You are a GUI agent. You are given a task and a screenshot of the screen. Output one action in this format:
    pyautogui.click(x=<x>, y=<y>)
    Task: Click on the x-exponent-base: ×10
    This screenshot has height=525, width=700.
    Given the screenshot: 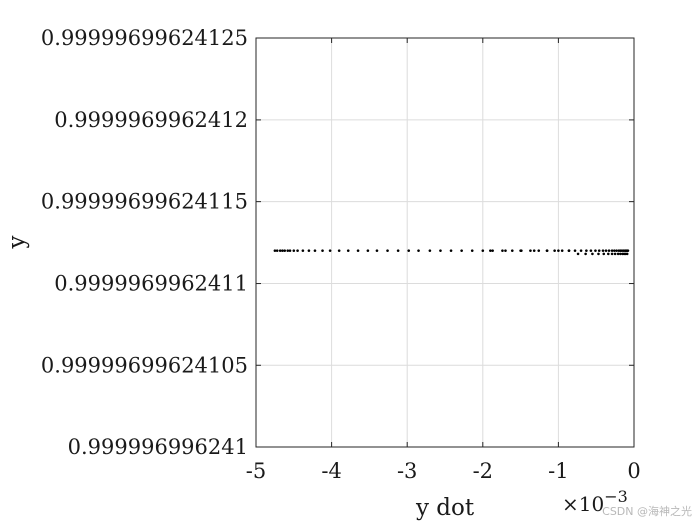 What is the action you would take?
    pyautogui.click(x=583, y=504)
    